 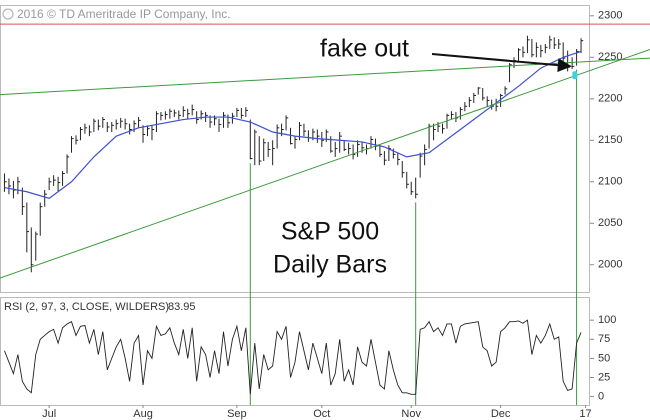 I want to click on title-line: S&P 500, so click(x=330, y=232).